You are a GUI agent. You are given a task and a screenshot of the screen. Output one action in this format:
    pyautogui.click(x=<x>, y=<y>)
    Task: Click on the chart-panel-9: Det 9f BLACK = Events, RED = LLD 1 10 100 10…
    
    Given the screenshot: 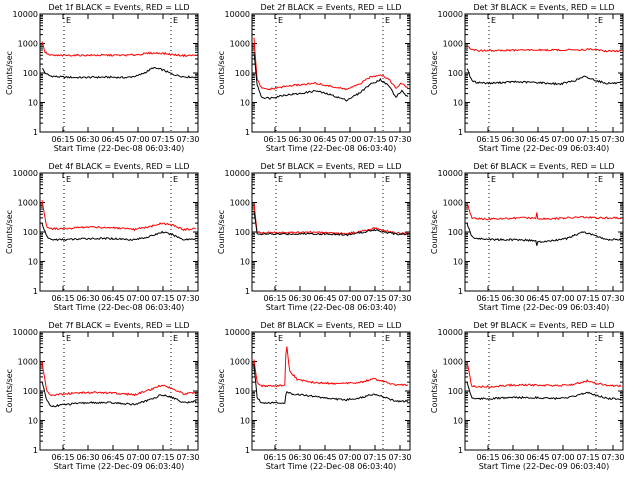 What is the action you would take?
    pyautogui.click(x=527, y=396)
    